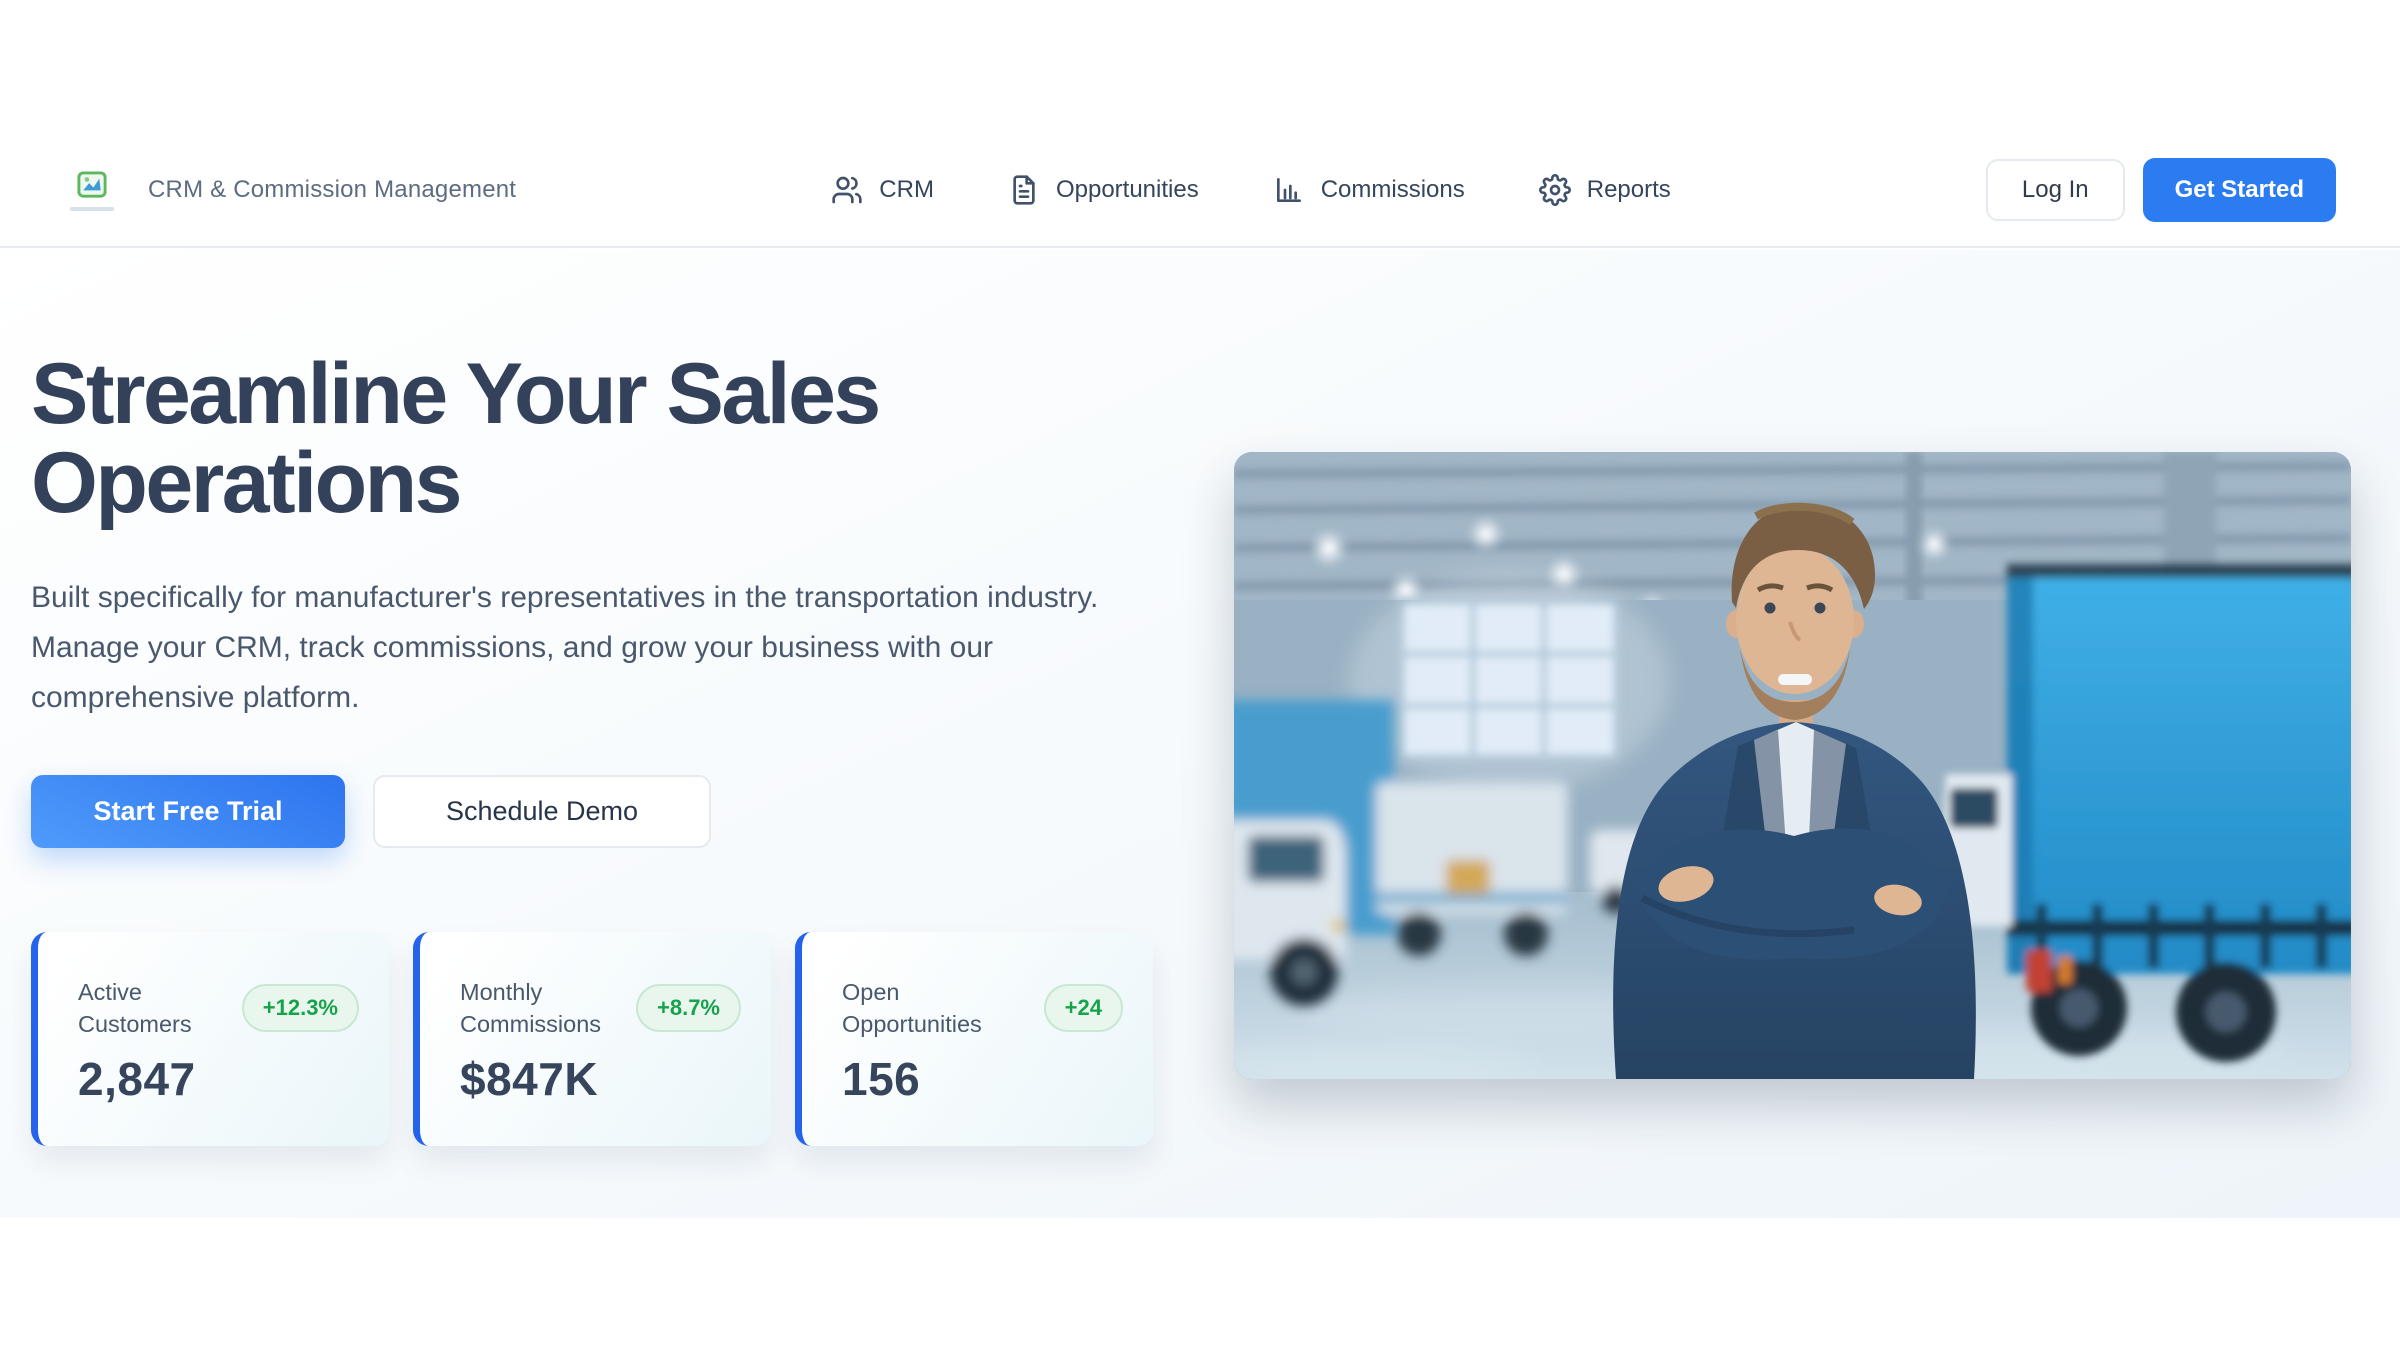 This screenshot has width=2400, height=1350. Describe the element at coordinates (529, 1079) in the screenshot. I see `stat-value: $847K` at that location.